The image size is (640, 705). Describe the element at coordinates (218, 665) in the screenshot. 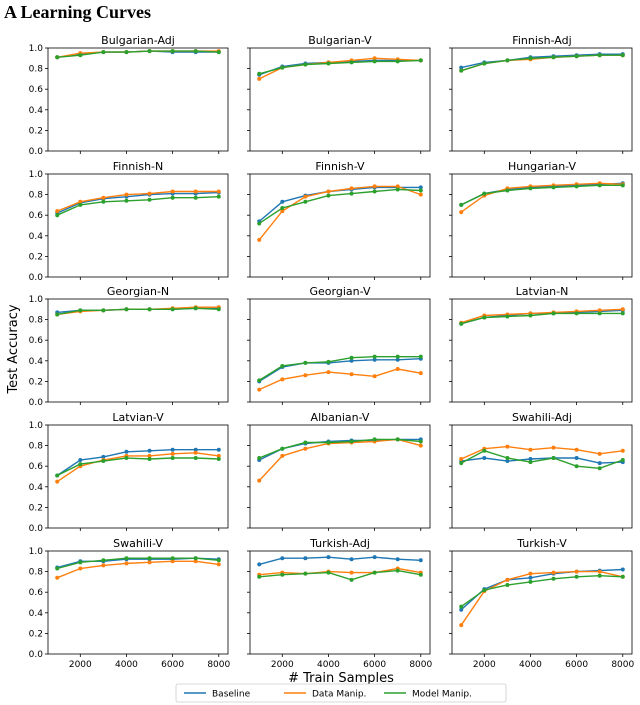

I see `x-tick-label: 8000` at that location.